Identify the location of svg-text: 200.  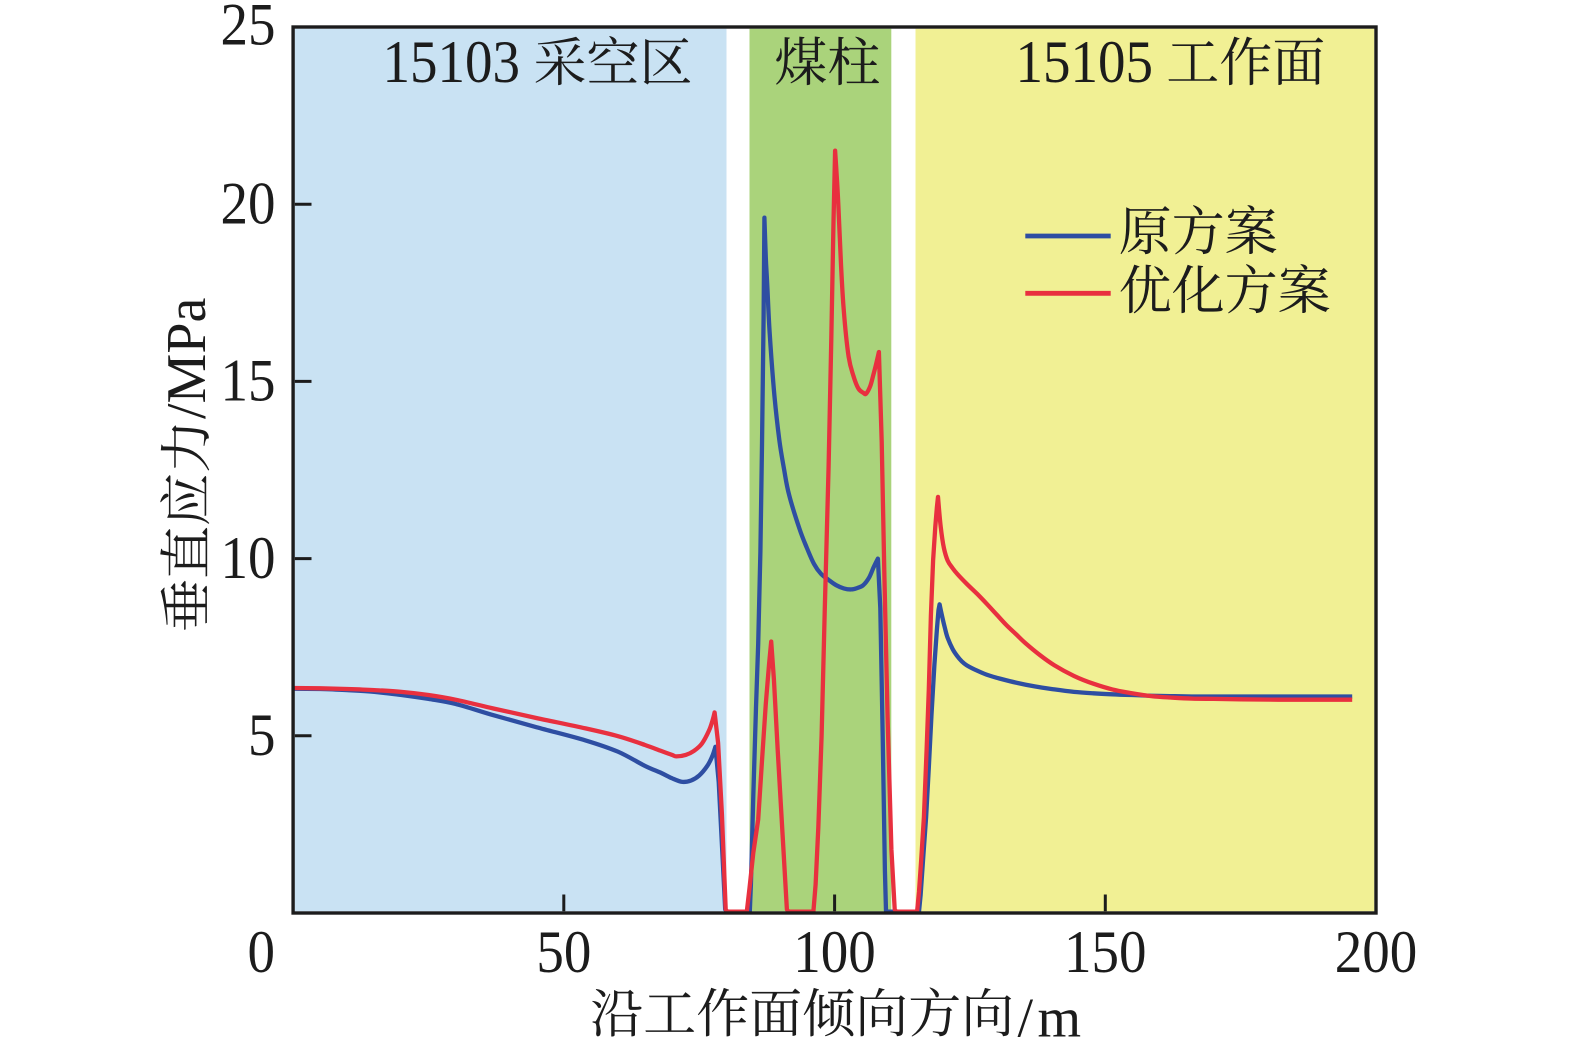
(1376, 953).